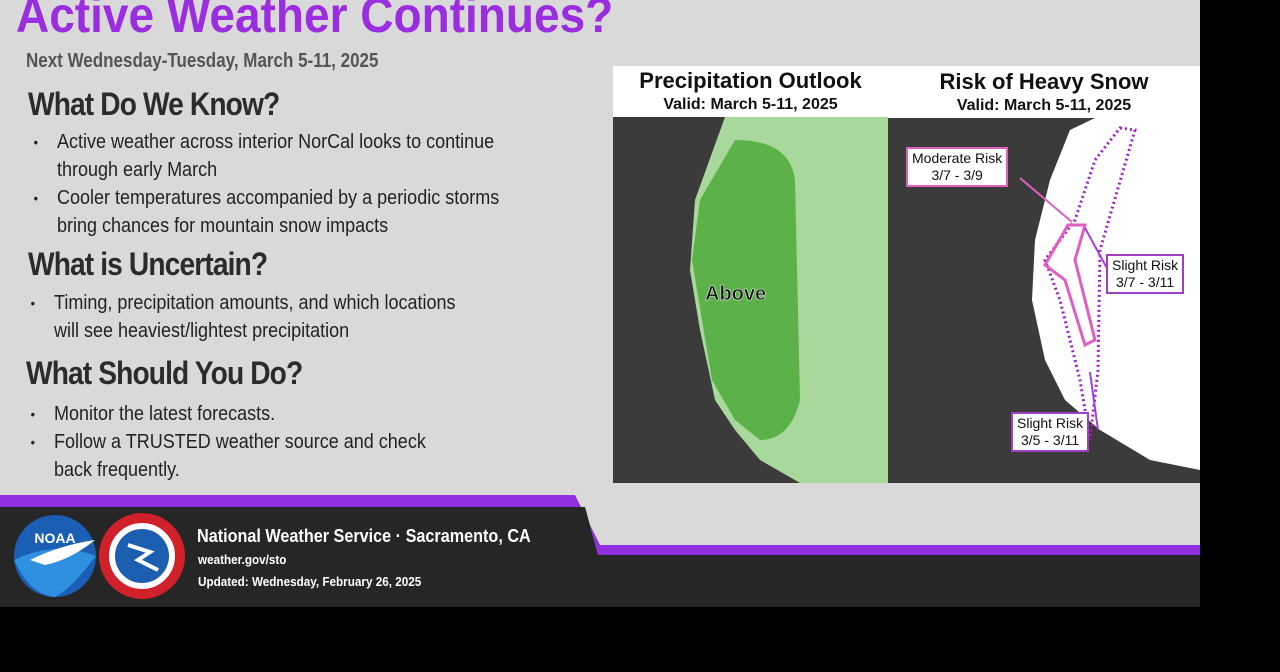 The width and height of the screenshot is (1280, 672). Describe the element at coordinates (957, 175) in the screenshot. I see `risk-dates: 3/7 - 3/9` at that location.